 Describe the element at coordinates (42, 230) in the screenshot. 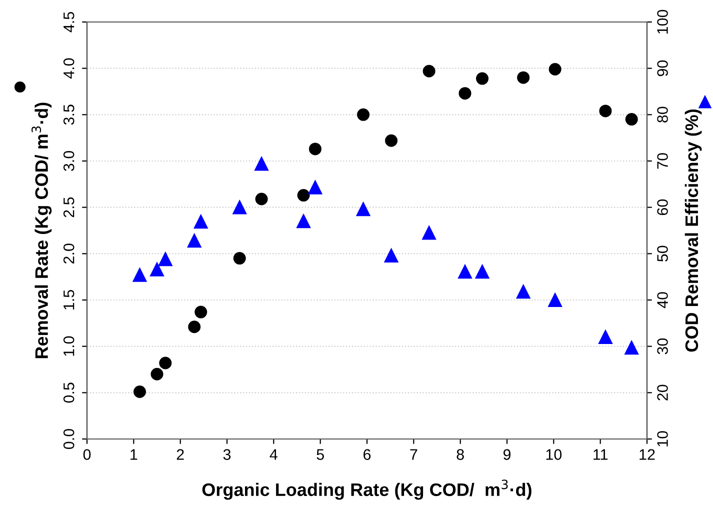

I see `y-axis-title: Removal Rate (Kg COD/ m$^{3}$·d)` at that location.